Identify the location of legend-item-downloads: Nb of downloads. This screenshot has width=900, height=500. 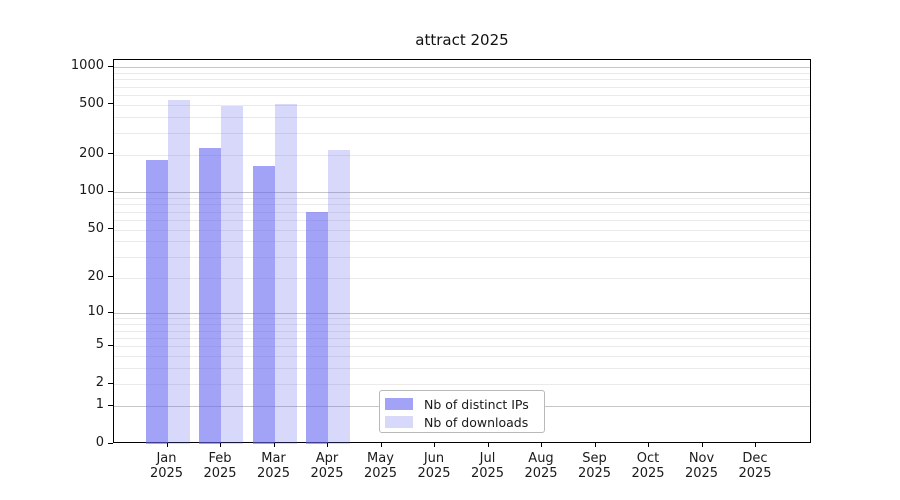
(460, 422).